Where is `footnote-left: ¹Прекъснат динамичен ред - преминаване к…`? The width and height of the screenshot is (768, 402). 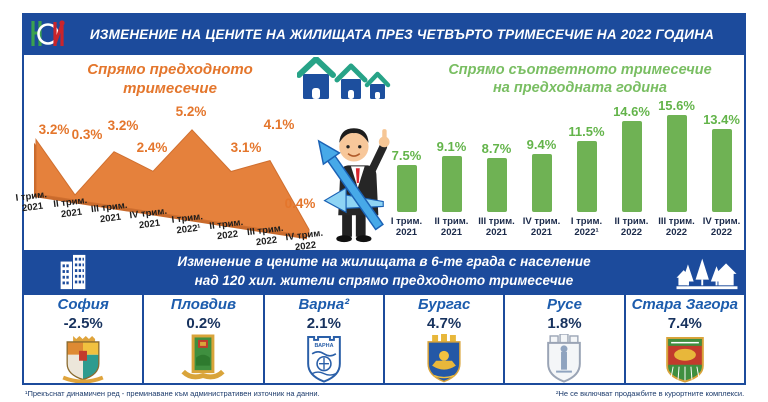 footnote-left: ¹Прекъснат динамичен ред - преминаване к… is located at coordinates (172, 393).